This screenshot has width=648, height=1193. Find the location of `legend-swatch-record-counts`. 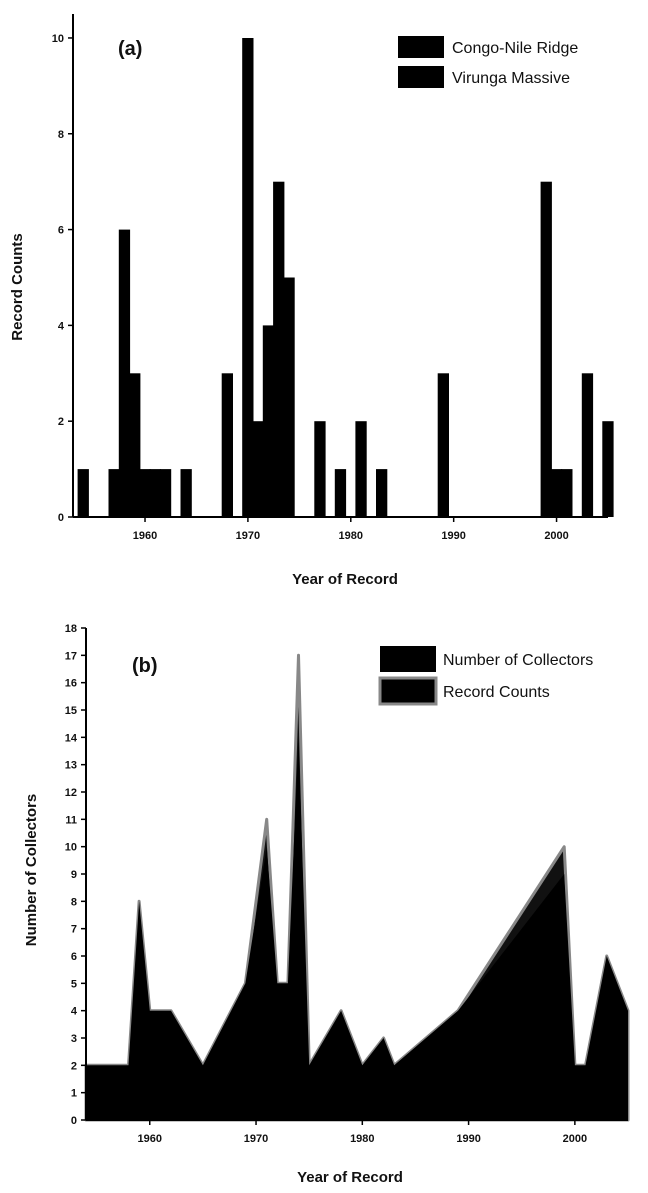

legend-swatch-record-counts is located at coordinates (408, 691).